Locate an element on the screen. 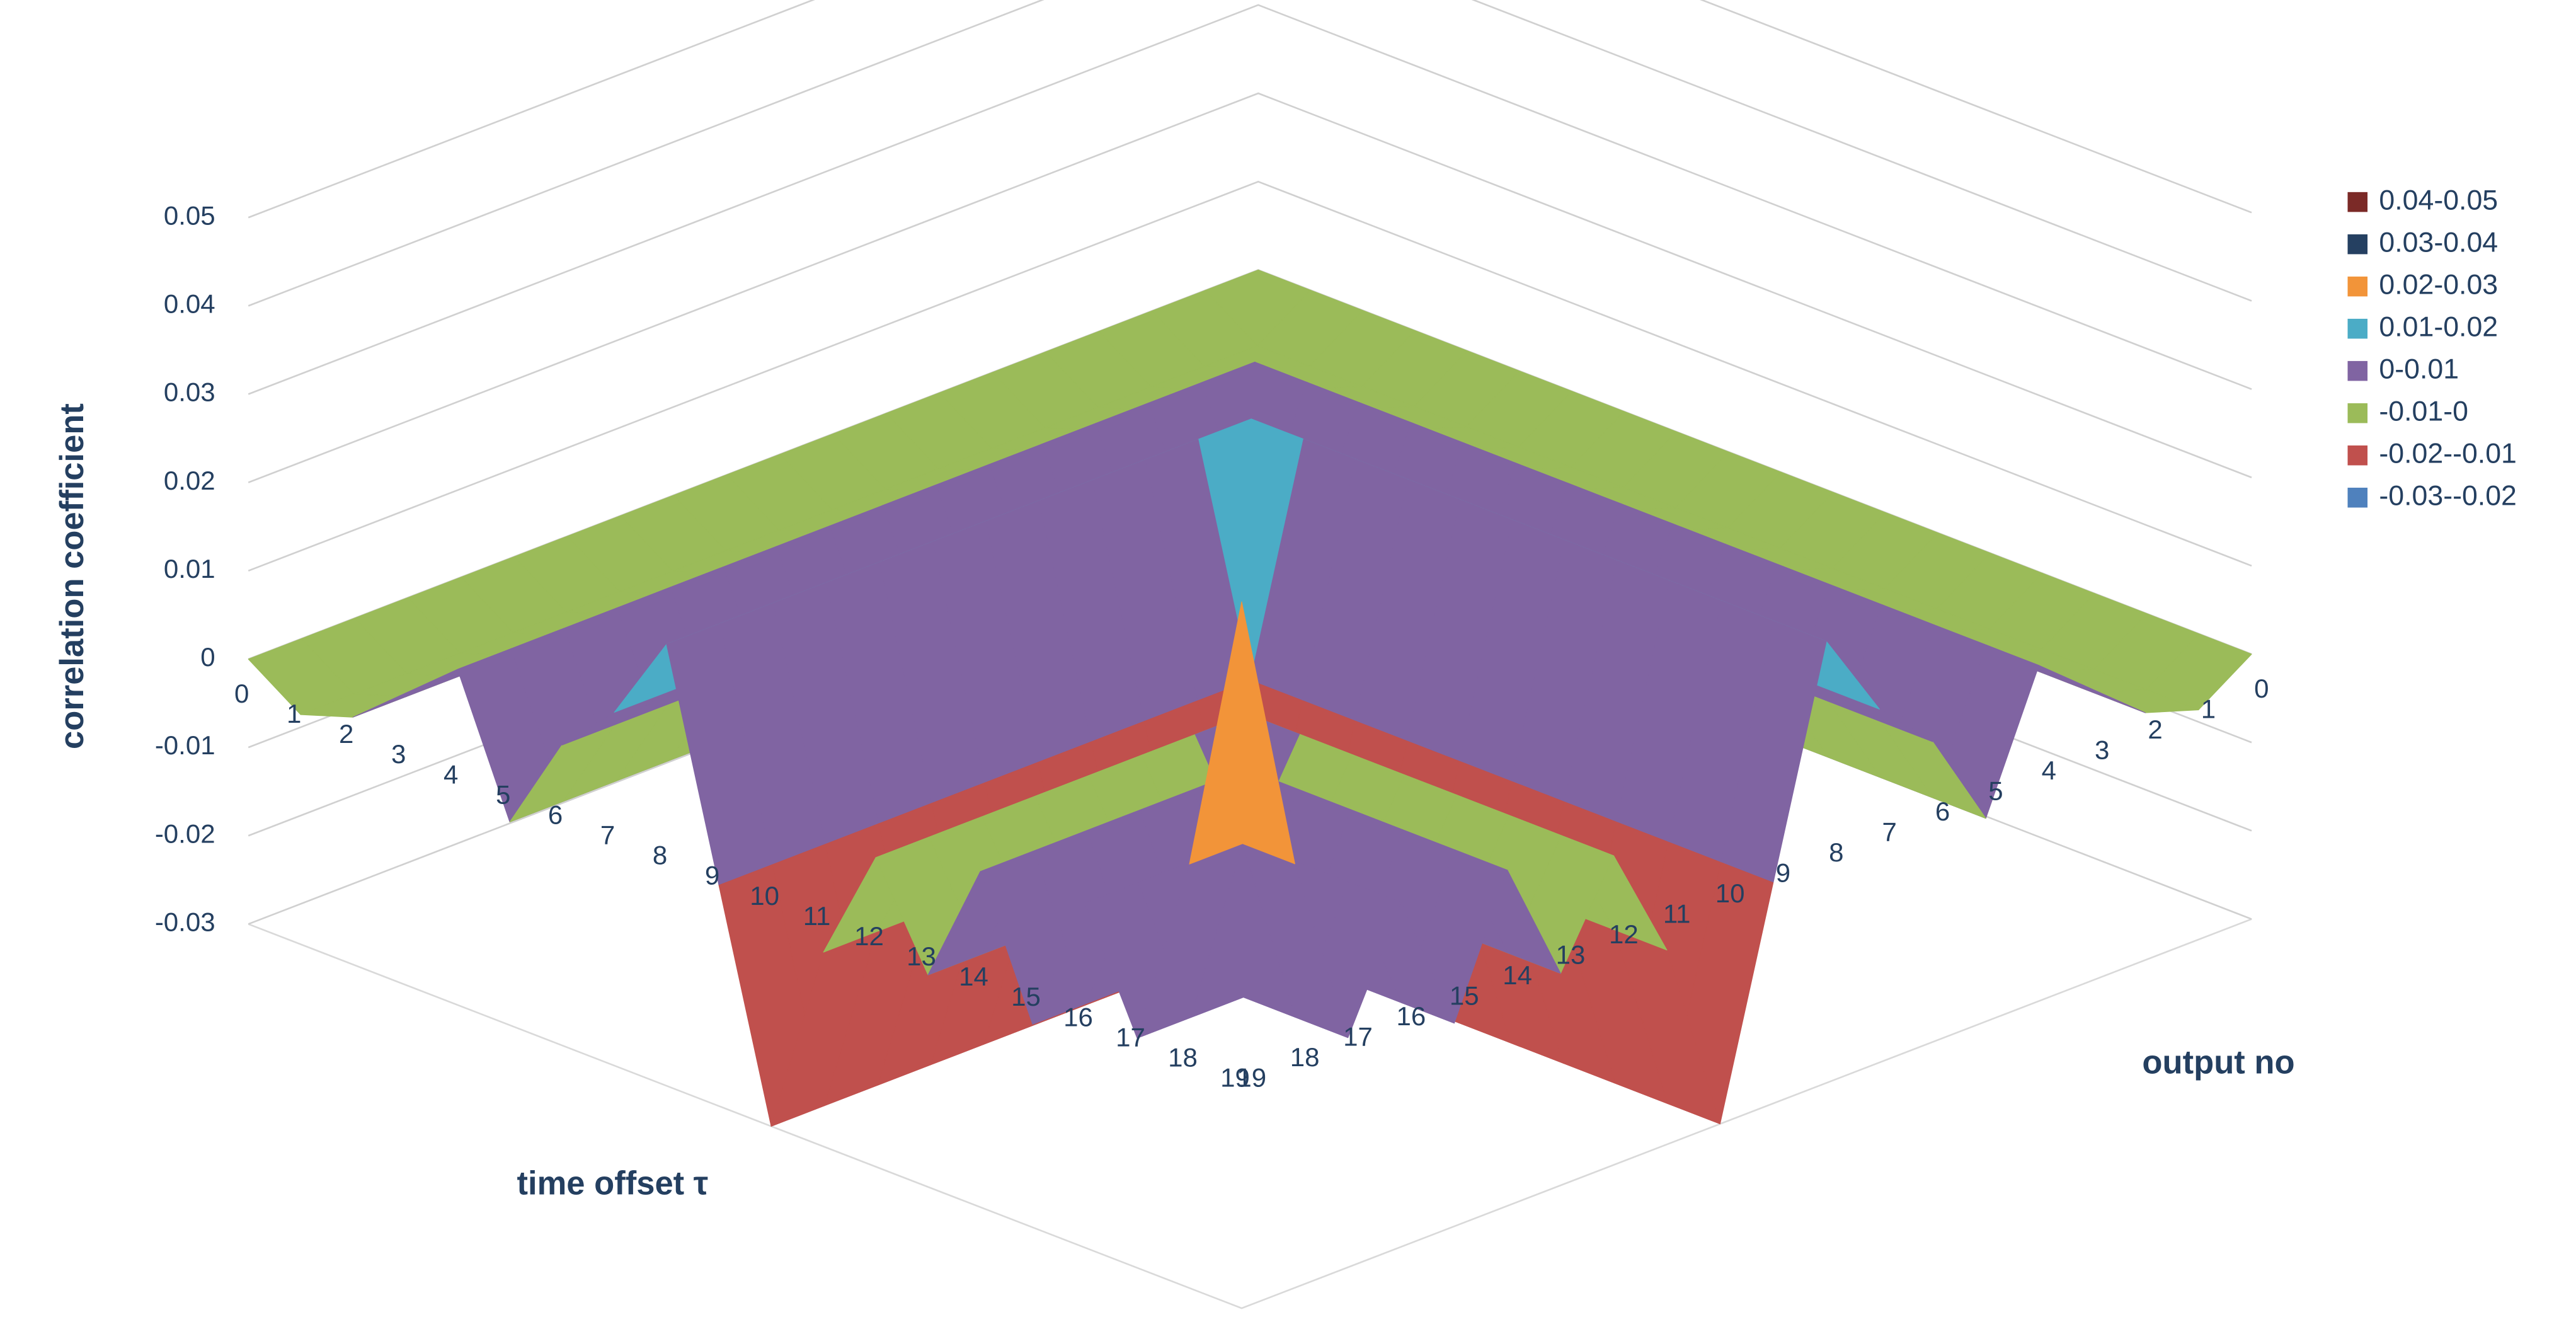  x-tick-label: 8 is located at coordinates (660, 855).